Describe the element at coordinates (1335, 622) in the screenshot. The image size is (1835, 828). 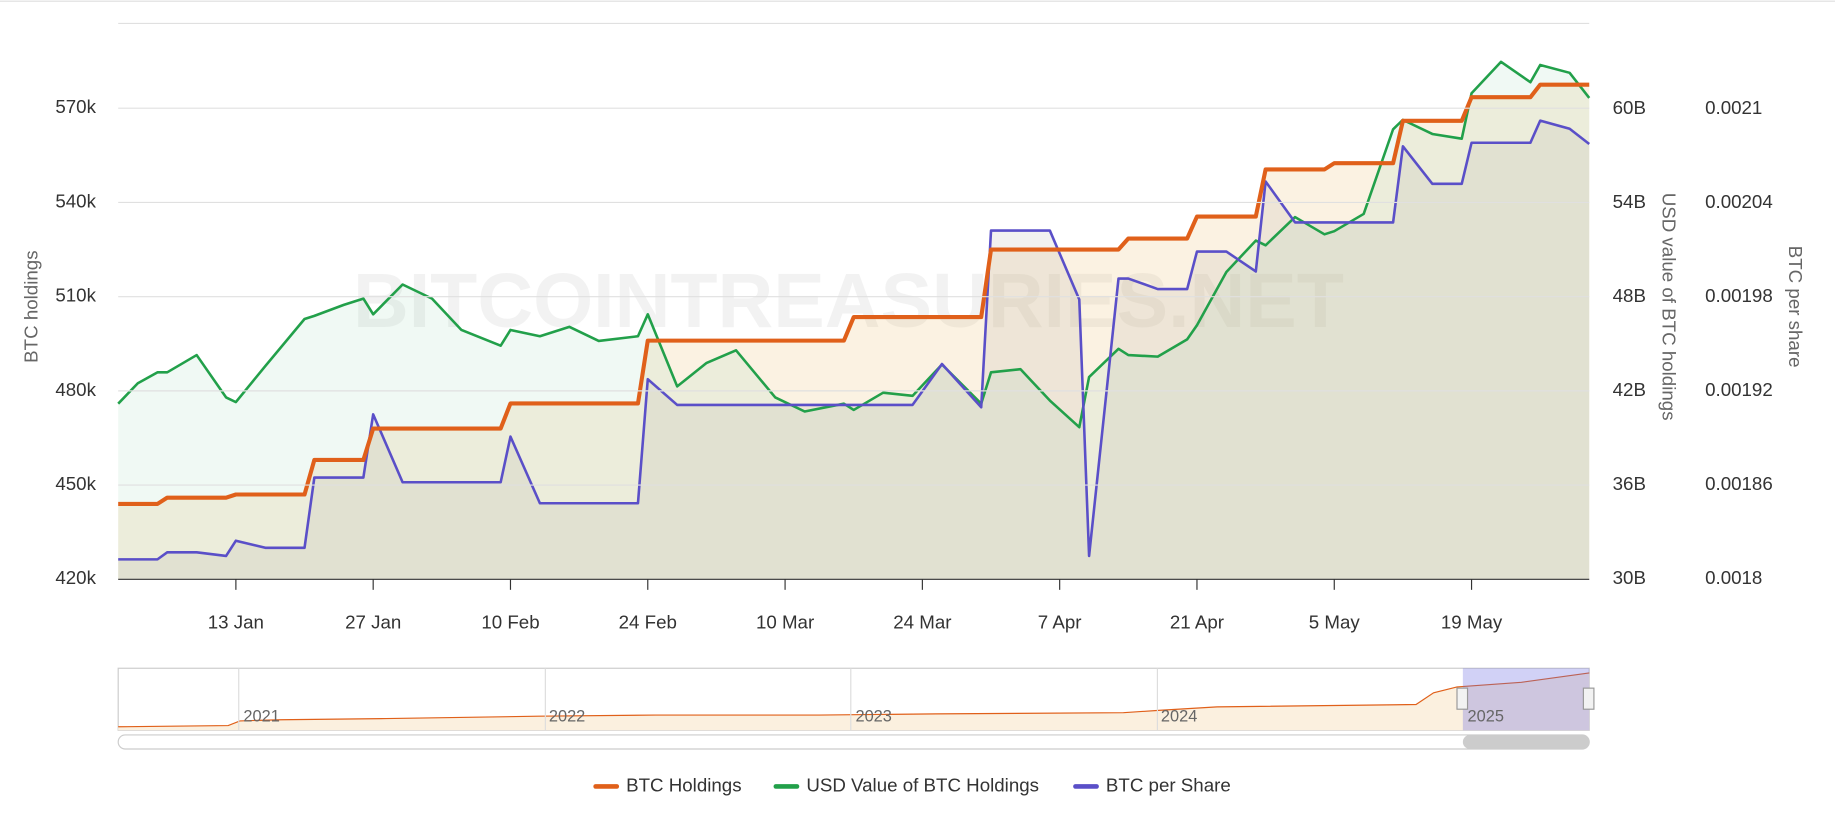
I see `x-tick-label: 5 May` at that location.